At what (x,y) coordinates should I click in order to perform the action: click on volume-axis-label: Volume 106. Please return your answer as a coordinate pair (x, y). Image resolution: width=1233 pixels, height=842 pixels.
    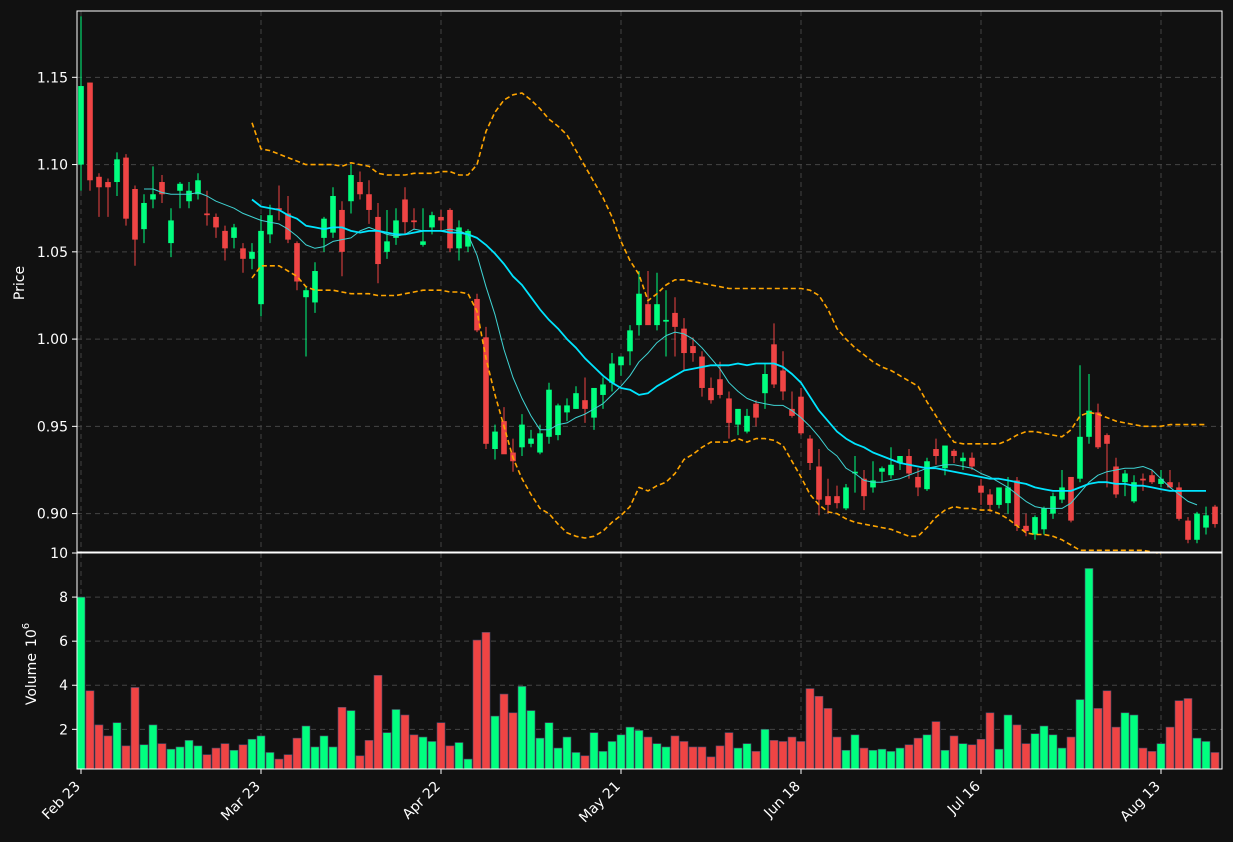
    Looking at the image, I should click on (30, 664).